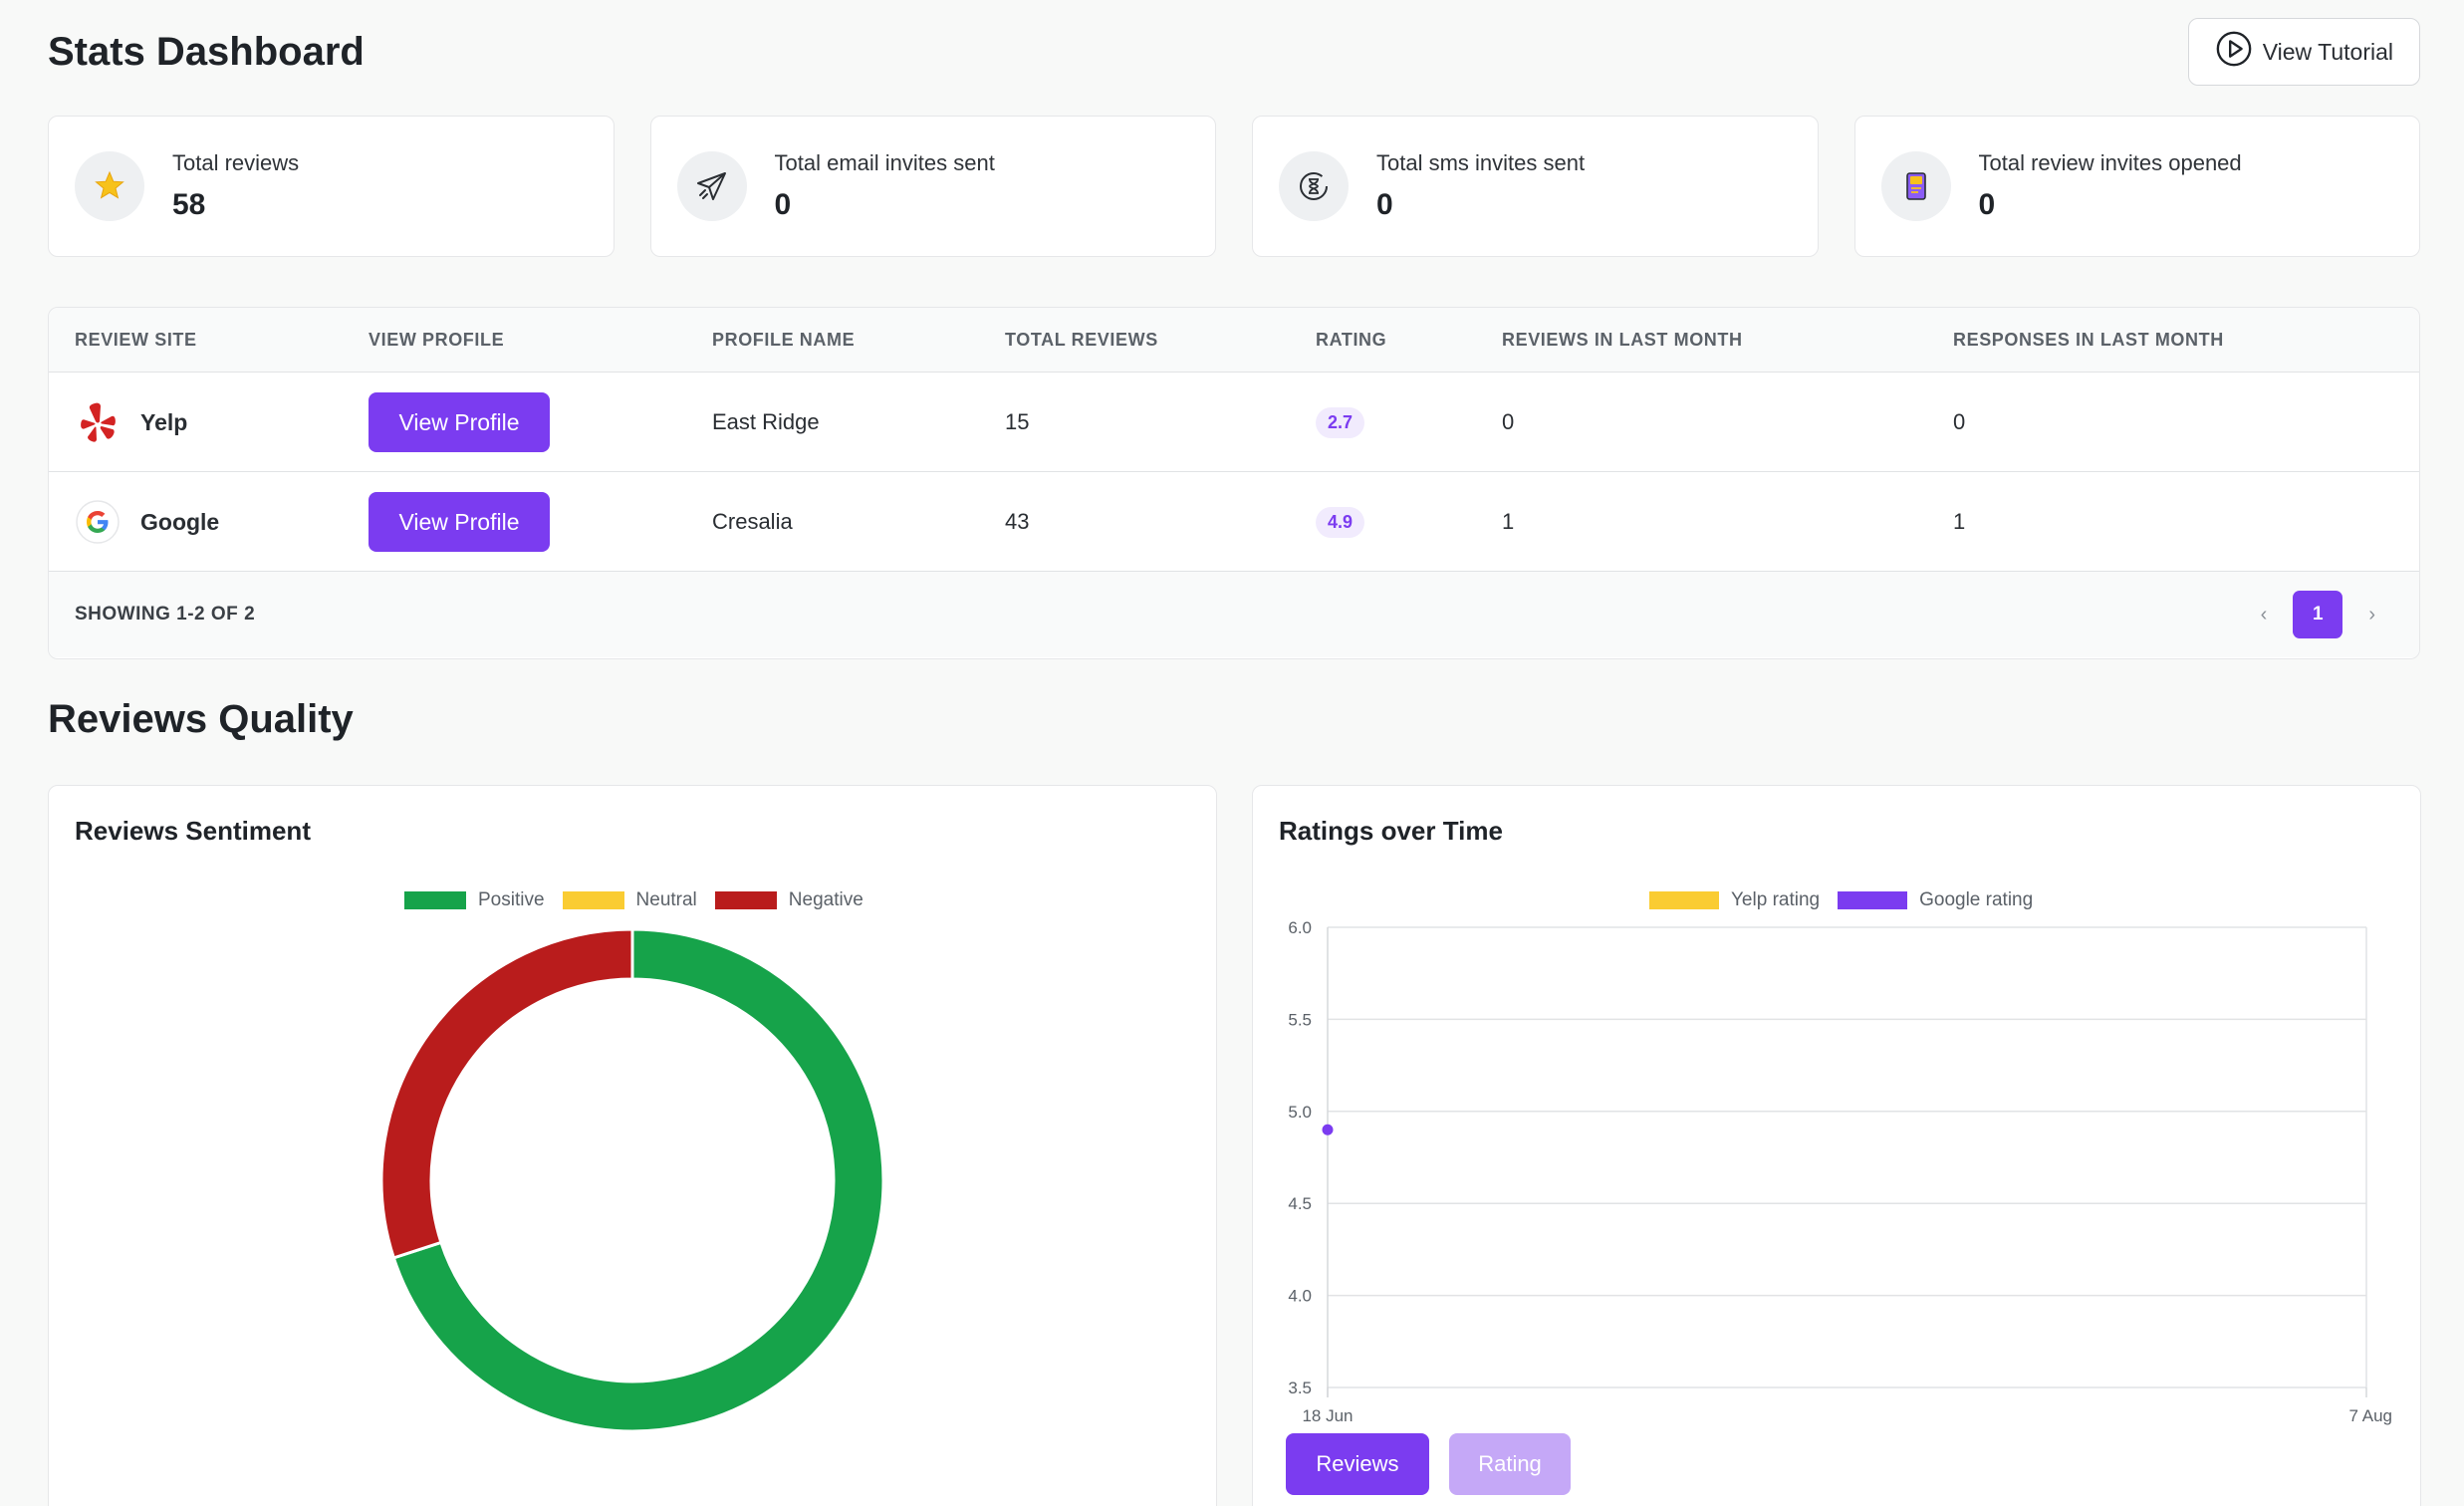 This screenshot has width=2464, height=1506. What do you see at coordinates (165, 614) in the screenshot?
I see `showing-count: SHOWING 1-2 OF 2` at bounding box center [165, 614].